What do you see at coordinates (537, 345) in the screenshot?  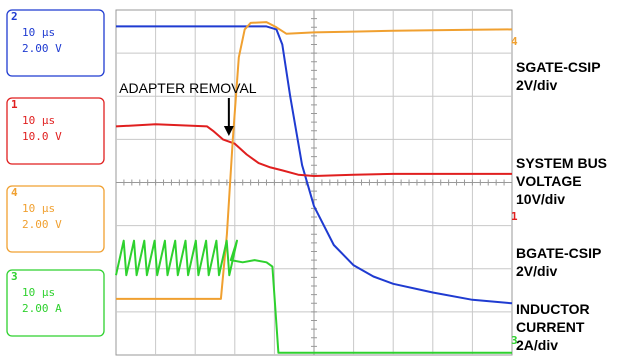 I see `trace-label-ch3: 2A/div` at bounding box center [537, 345].